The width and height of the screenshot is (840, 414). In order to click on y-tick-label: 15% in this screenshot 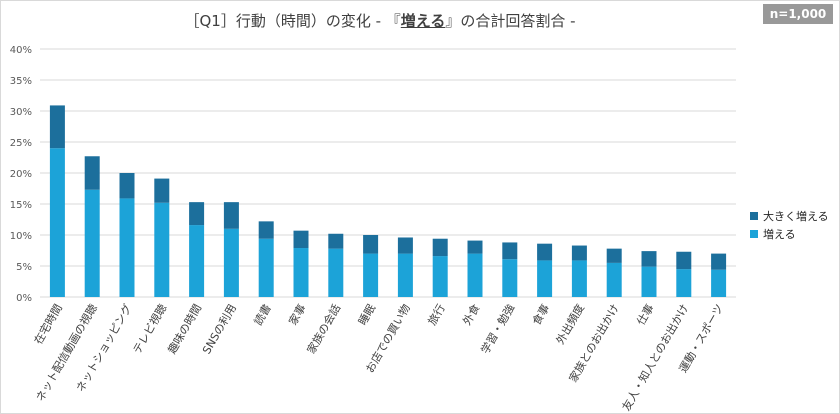, I will do `click(21, 205)`.